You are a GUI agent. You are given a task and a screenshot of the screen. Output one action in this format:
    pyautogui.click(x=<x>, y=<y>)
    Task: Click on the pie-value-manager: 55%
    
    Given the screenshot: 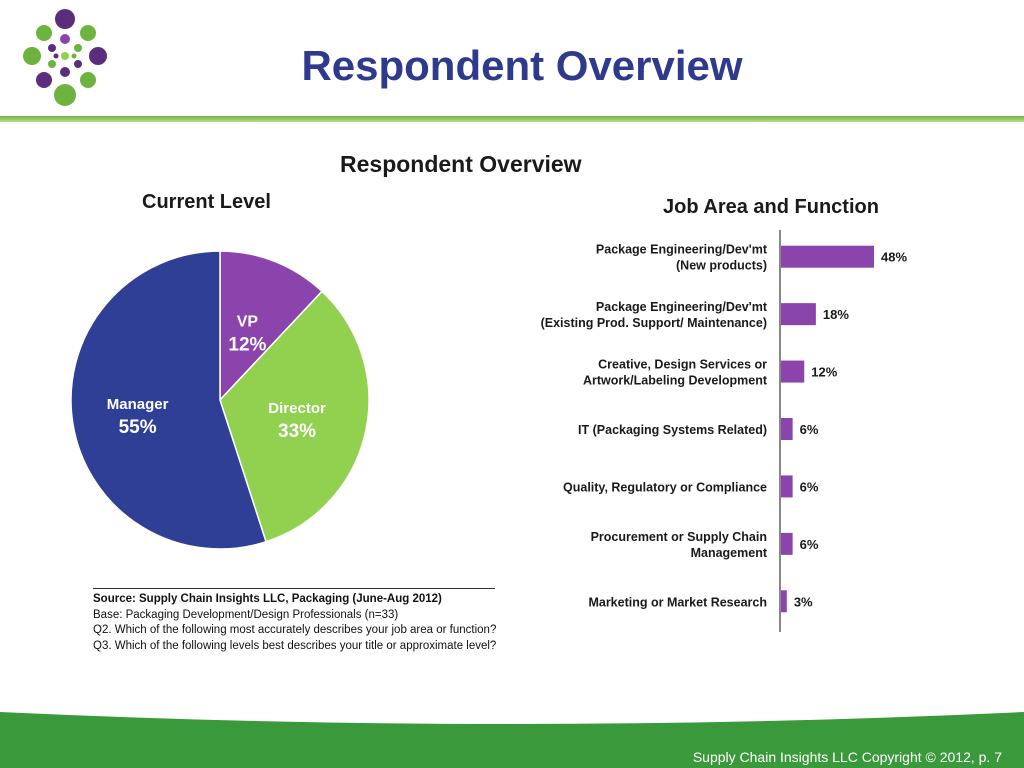 What is the action you would take?
    pyautogui.click(x=138, y=427)
    